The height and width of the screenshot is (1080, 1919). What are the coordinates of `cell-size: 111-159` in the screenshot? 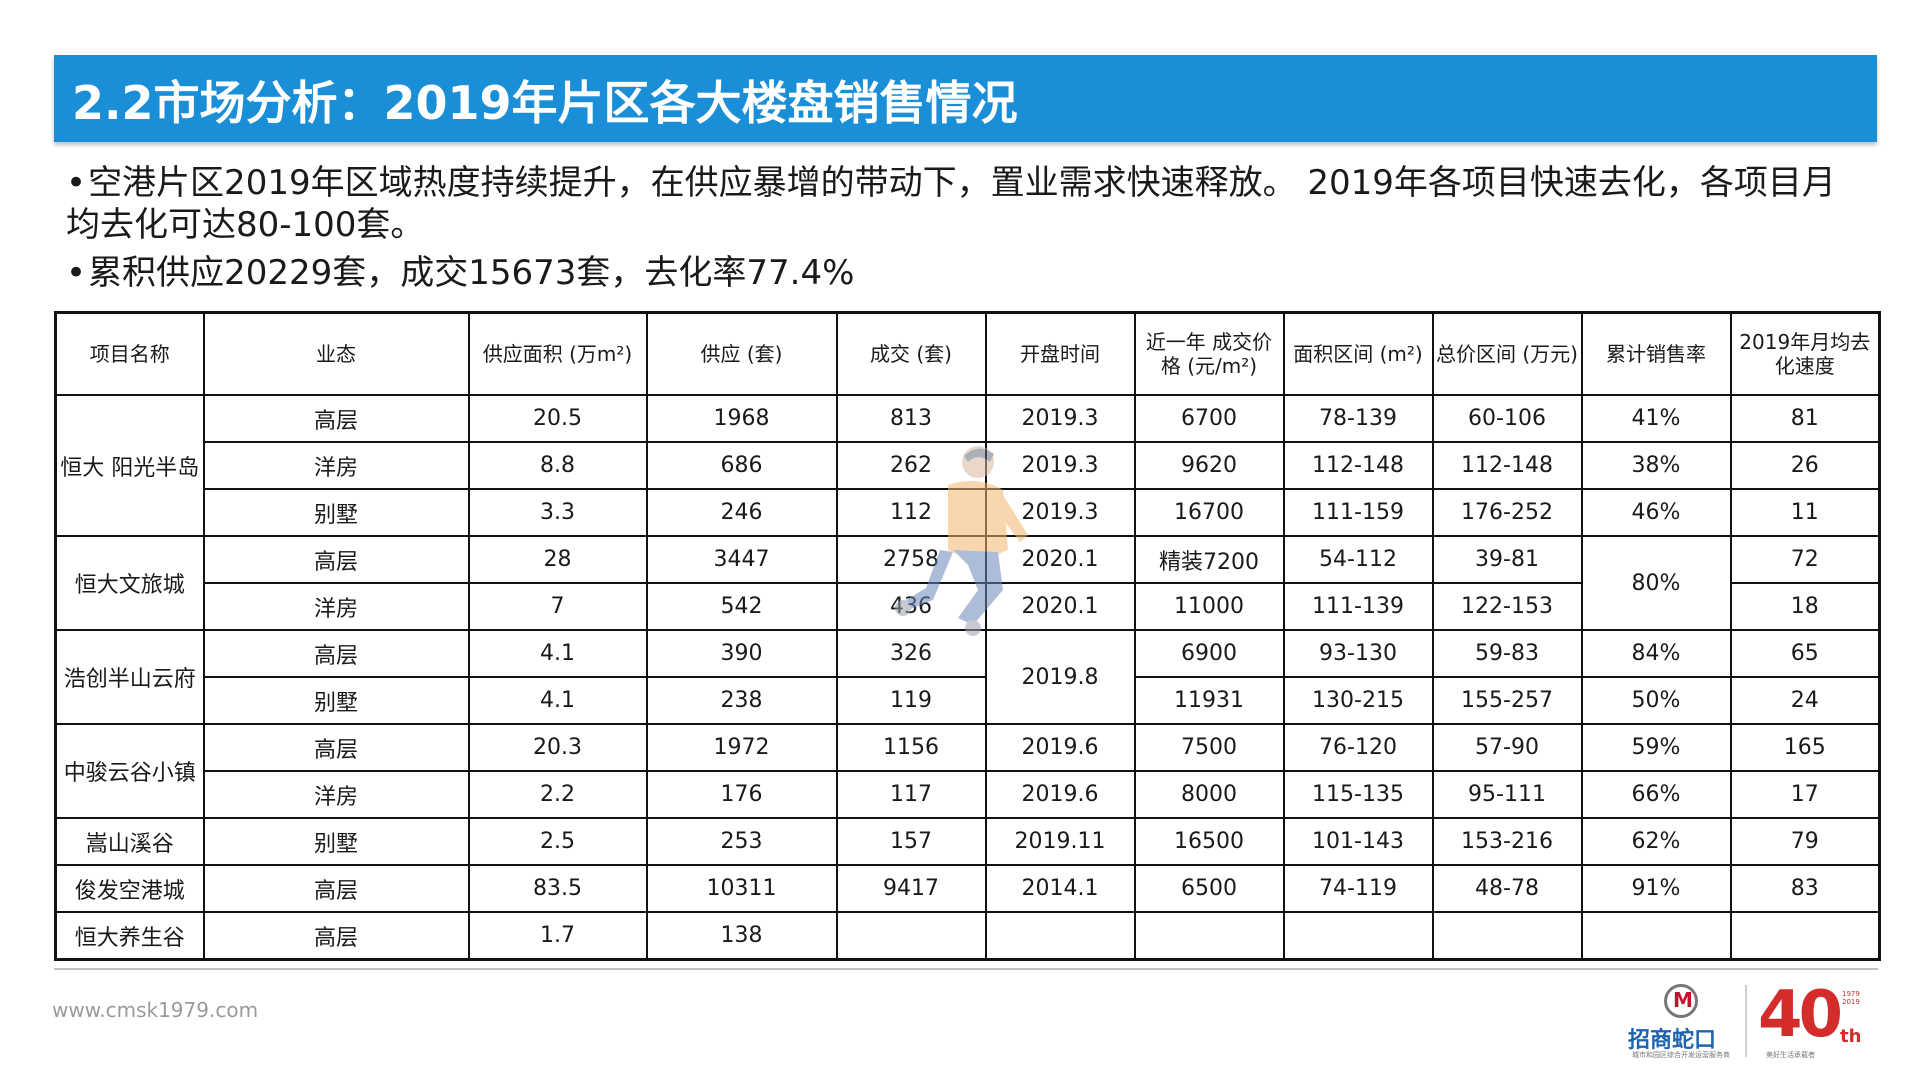 It's located at (1358, 512).